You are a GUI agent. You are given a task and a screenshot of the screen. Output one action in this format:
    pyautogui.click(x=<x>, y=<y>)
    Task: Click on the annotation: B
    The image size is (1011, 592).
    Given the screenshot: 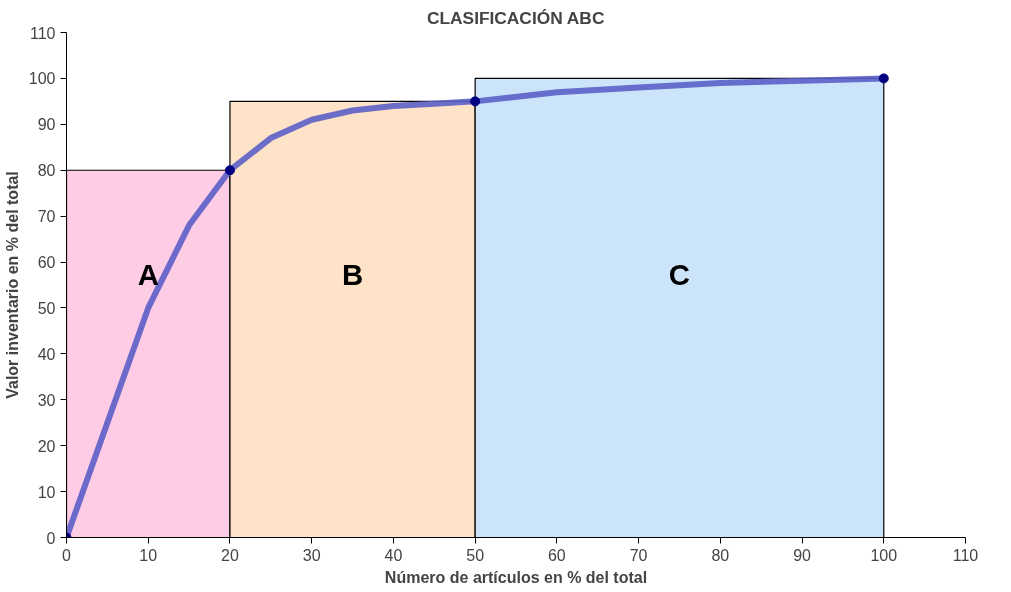 What is the action you would take?
    pyautogui.click(x=352, y=275)
    